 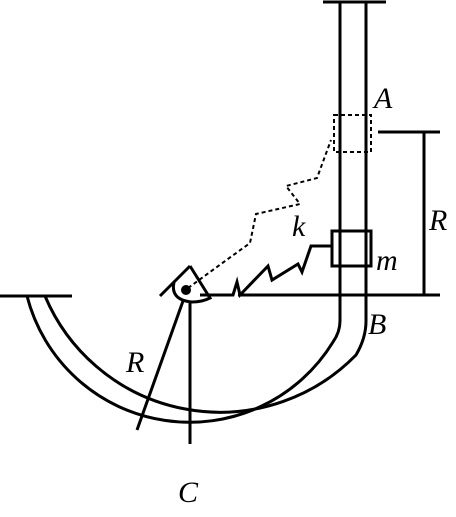 What do you see at coordinates (387, 260) in the screenshot?
I see `label-m: m` at bounding box center [387, 260].